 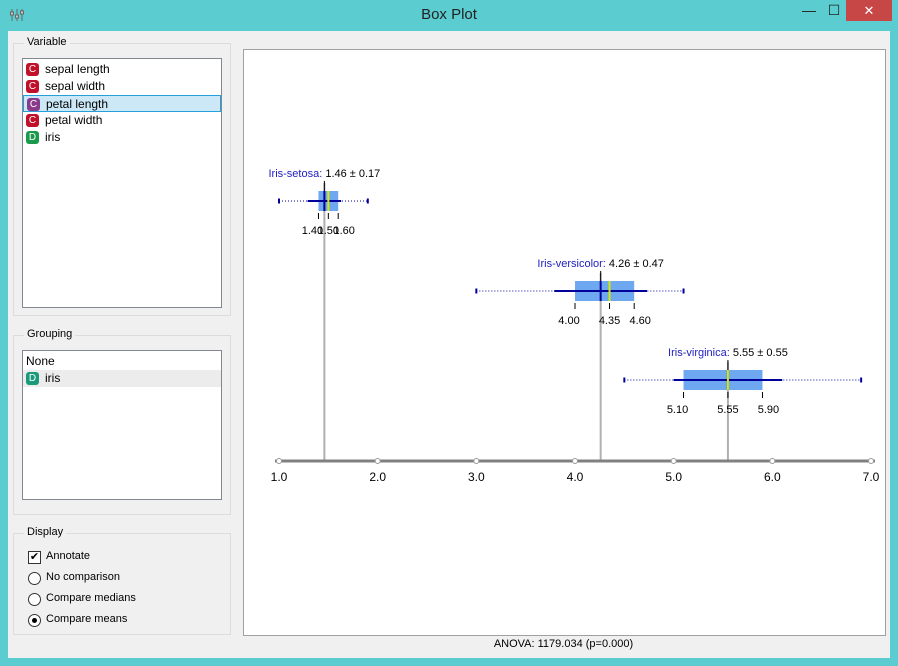 I want to click on variable-list-label: sepal length, so click(x=77, y=69).